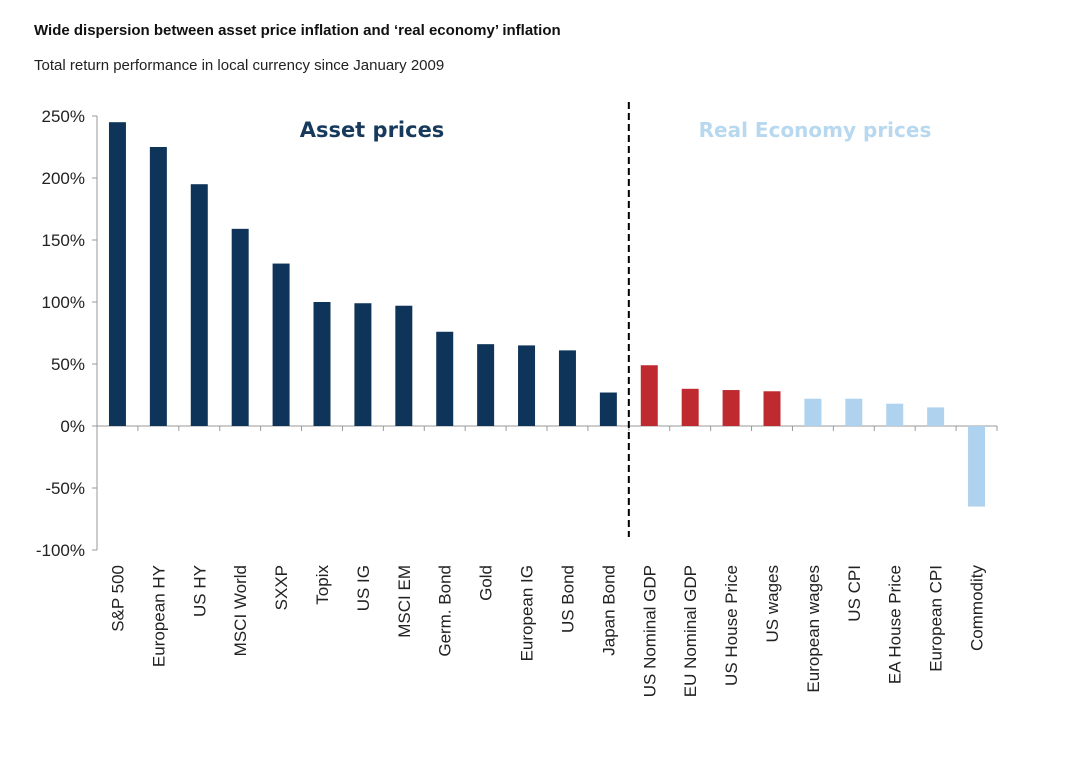 The width and height of the screenshot is (1074, 764). I want to click on bar-msci-em, so click(404, 365).